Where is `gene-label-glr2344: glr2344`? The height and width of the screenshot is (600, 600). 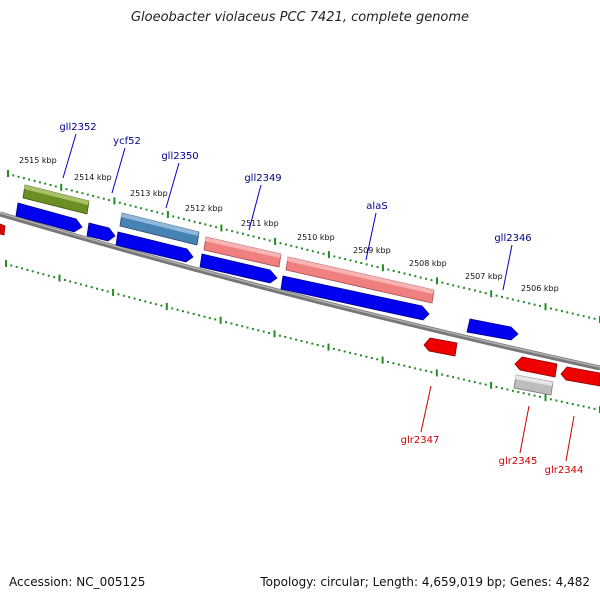
gene-label-glr2344: glr2344 is located at coordinates (564, 470).